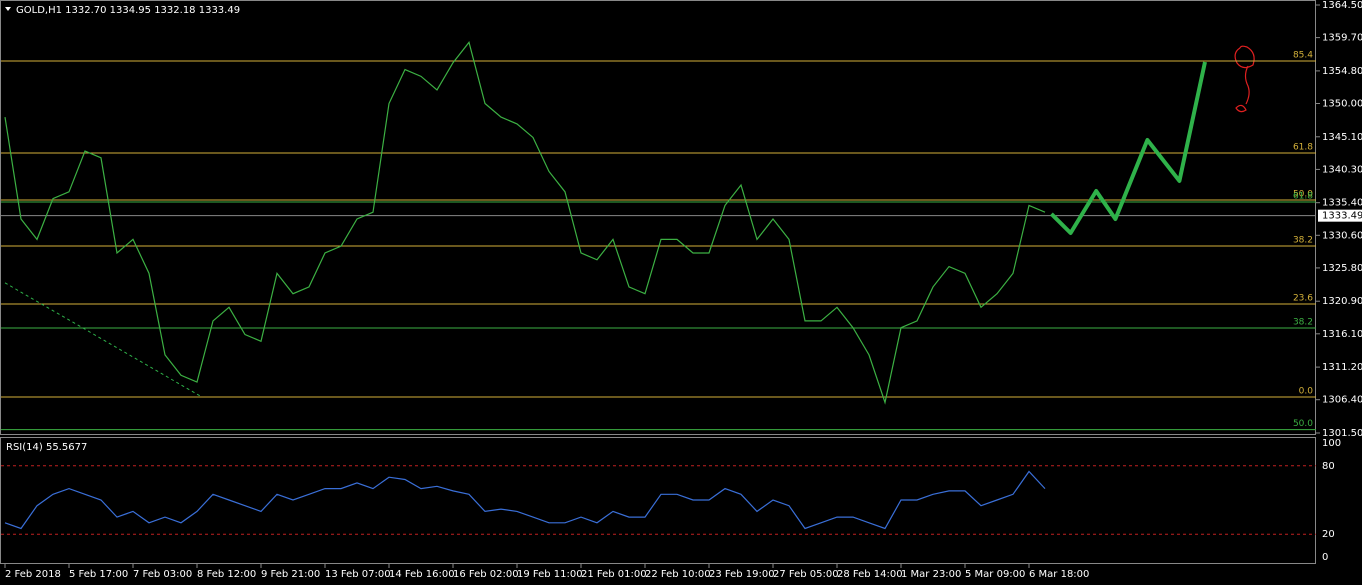  I want to click on fib-label: 0.0, so click(1306, 391).